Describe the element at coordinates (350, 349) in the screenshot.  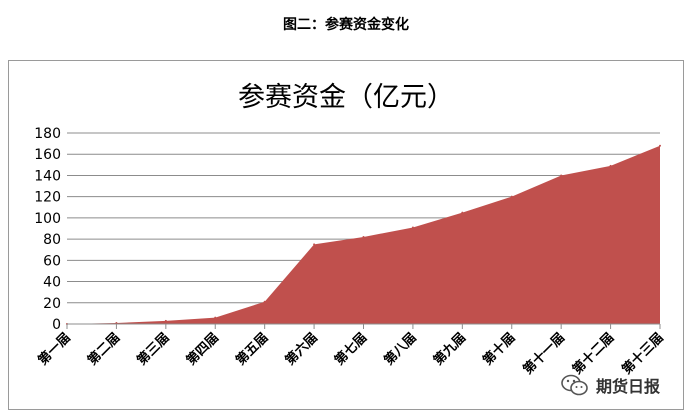
I see `x-tick-label: 第七届` at that location.